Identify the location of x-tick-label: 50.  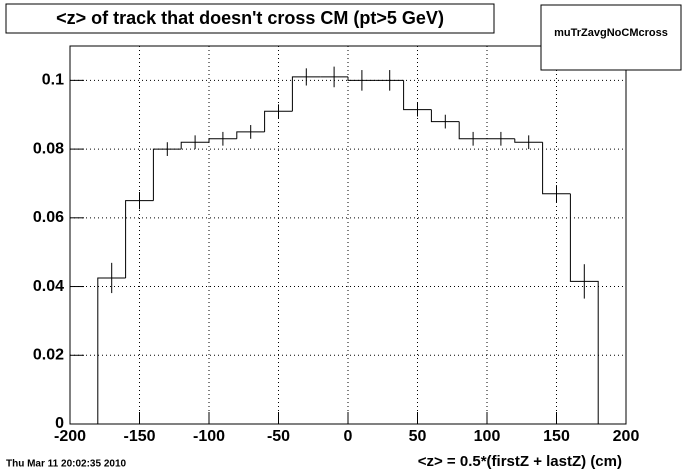
(418, 436).